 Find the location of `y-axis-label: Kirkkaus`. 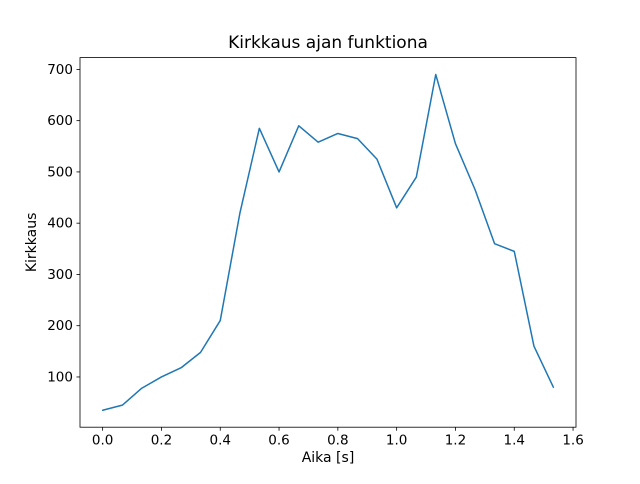

y-axis-label: Kirkkaus is located at coordinates (32, 243).